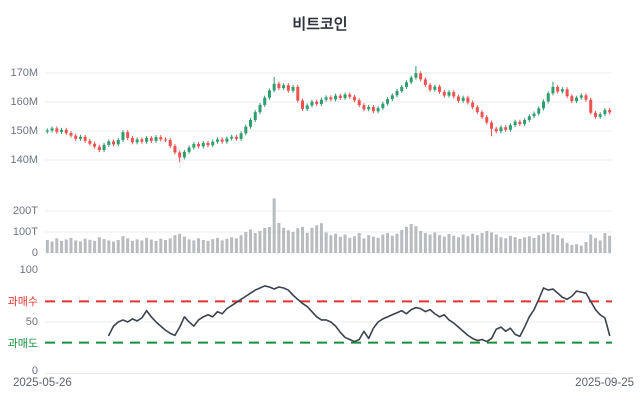  What do you see at coordinates (42, 383) in the screenshot?
I see `x-axis-start-date: 2025-05-26` at bounding box center [42, 383].